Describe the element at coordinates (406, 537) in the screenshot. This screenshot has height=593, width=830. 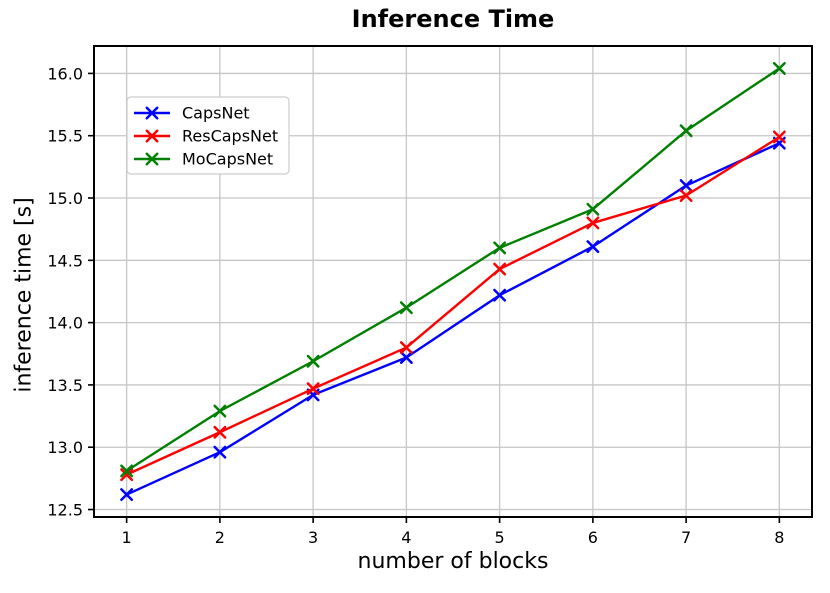
I see `x-tick-label: 4` at that location.